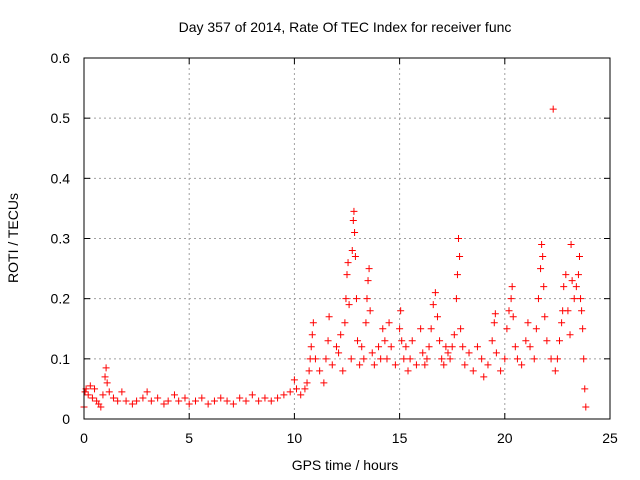  What do you see at coordinates (61, 359) in the screenshot?
I see `y-tick-label: 0.1` at bounding box center [61, 359].